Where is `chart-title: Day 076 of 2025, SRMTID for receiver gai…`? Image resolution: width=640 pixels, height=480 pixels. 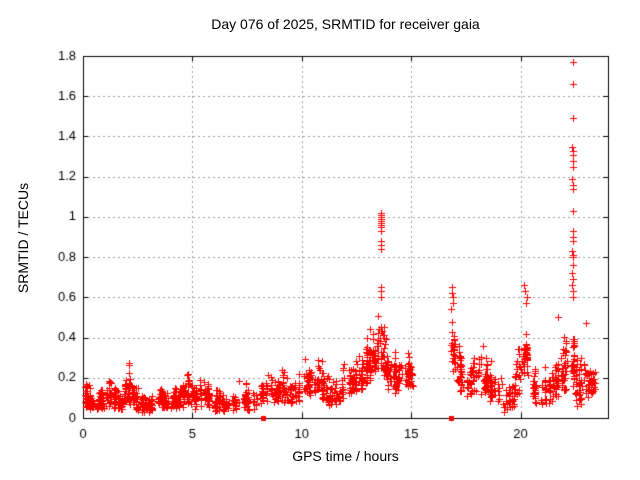
chart-title: Day 076 of 2025, SRMTID for receiver gai… is located at coordinates (345, 24).